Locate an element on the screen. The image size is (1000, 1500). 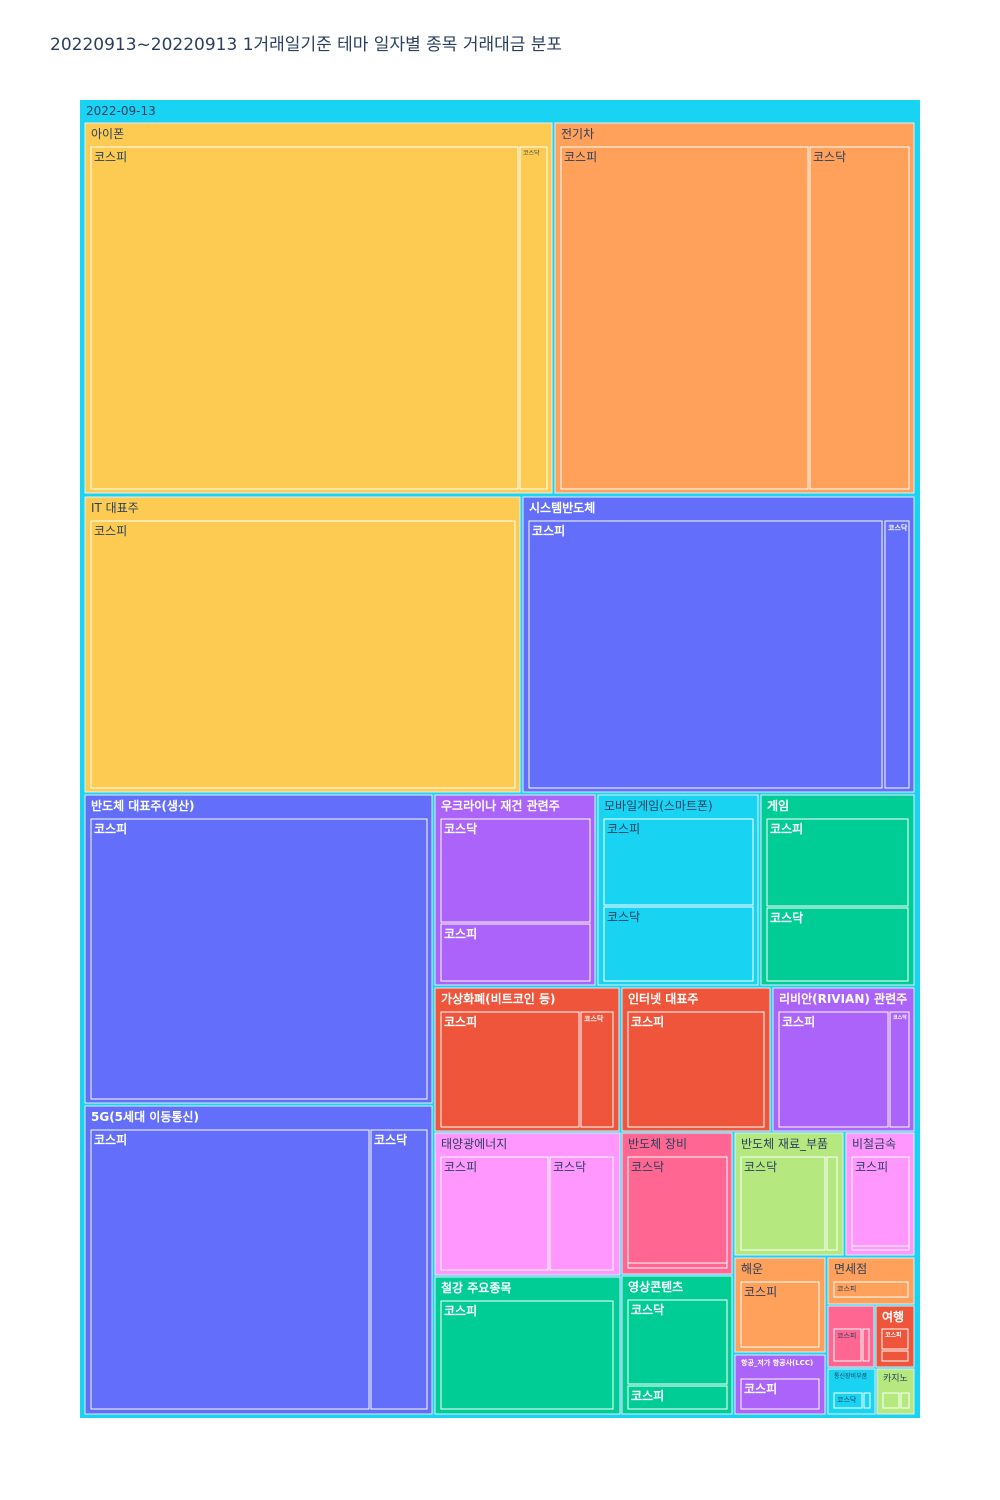
theme-7-child-0-tile is located at coordinates (678, 862).